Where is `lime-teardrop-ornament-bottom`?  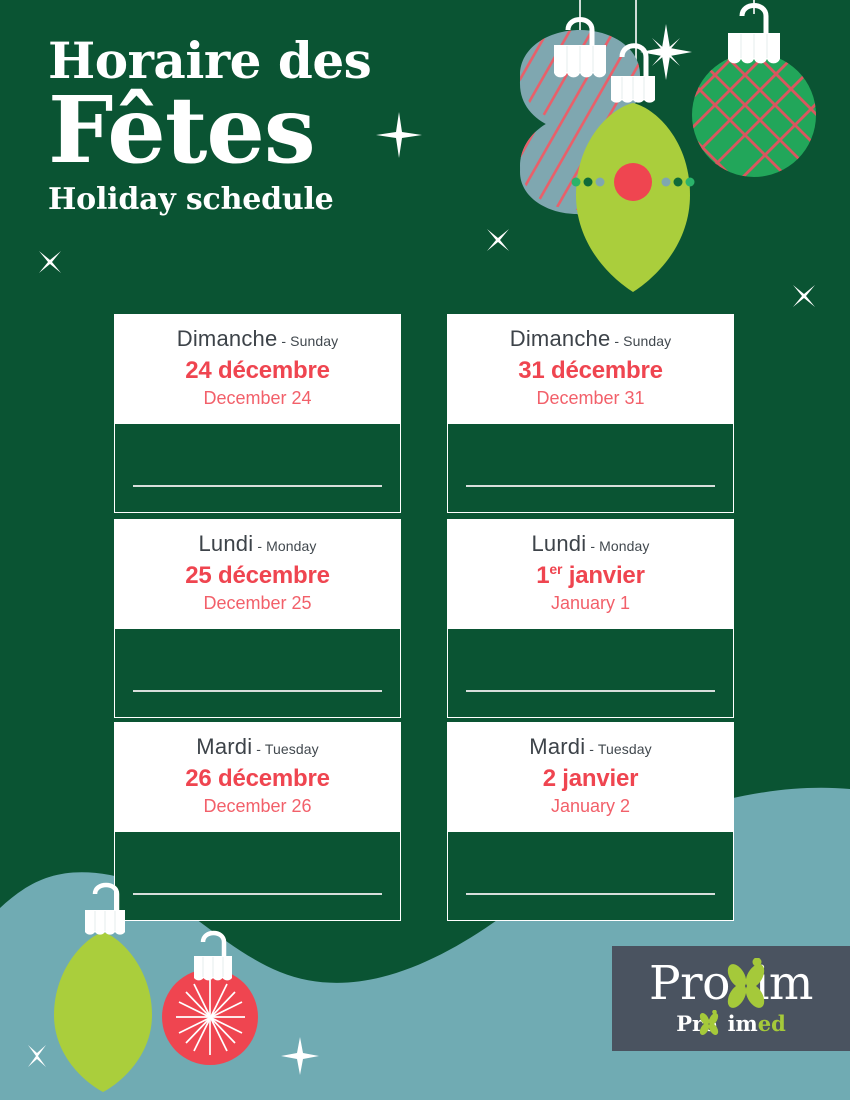 lime-teardrop-ornament-bottom is located at coordinates (103, 987).